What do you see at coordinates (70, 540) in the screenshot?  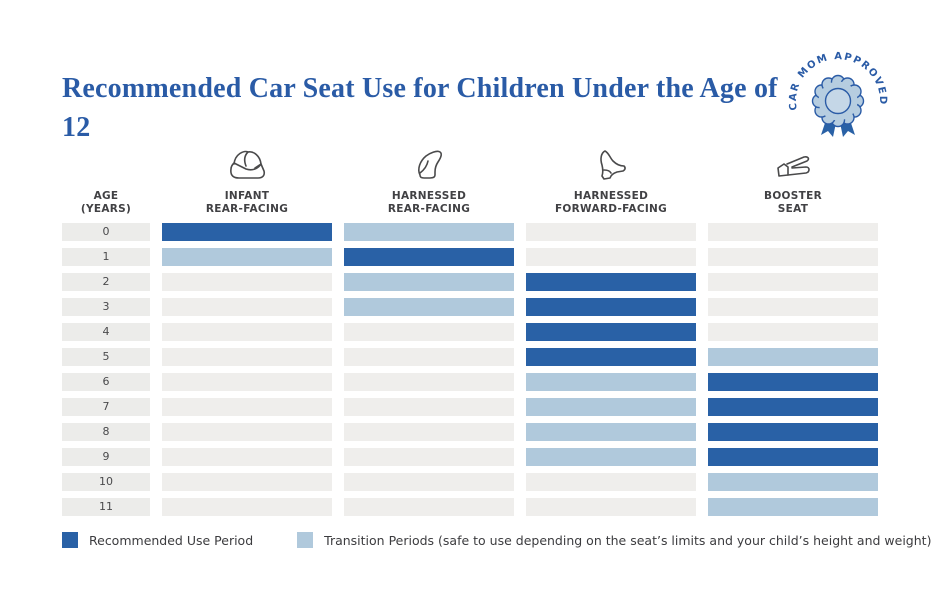 I see `legend-swatch-recommended` at bounding box center [70, 540].